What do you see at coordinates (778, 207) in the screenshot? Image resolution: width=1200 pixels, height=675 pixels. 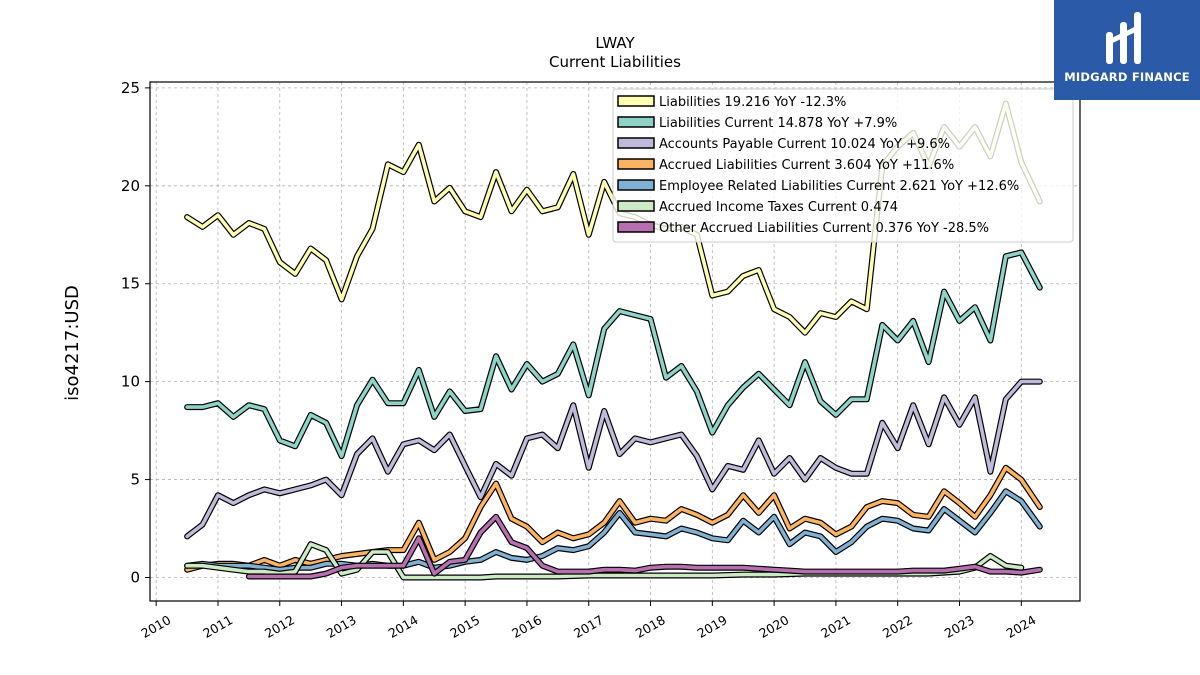 I see `legend-label: Accrued Income Taxes Current 0.474` at bounding box center [778, 207].